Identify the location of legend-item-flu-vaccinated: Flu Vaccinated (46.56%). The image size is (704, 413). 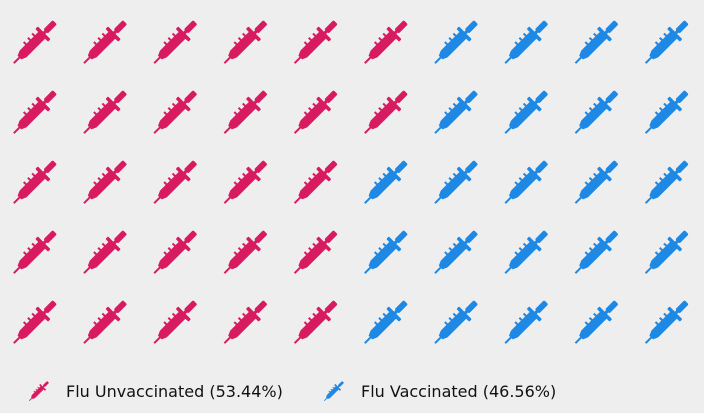
(439, 391).